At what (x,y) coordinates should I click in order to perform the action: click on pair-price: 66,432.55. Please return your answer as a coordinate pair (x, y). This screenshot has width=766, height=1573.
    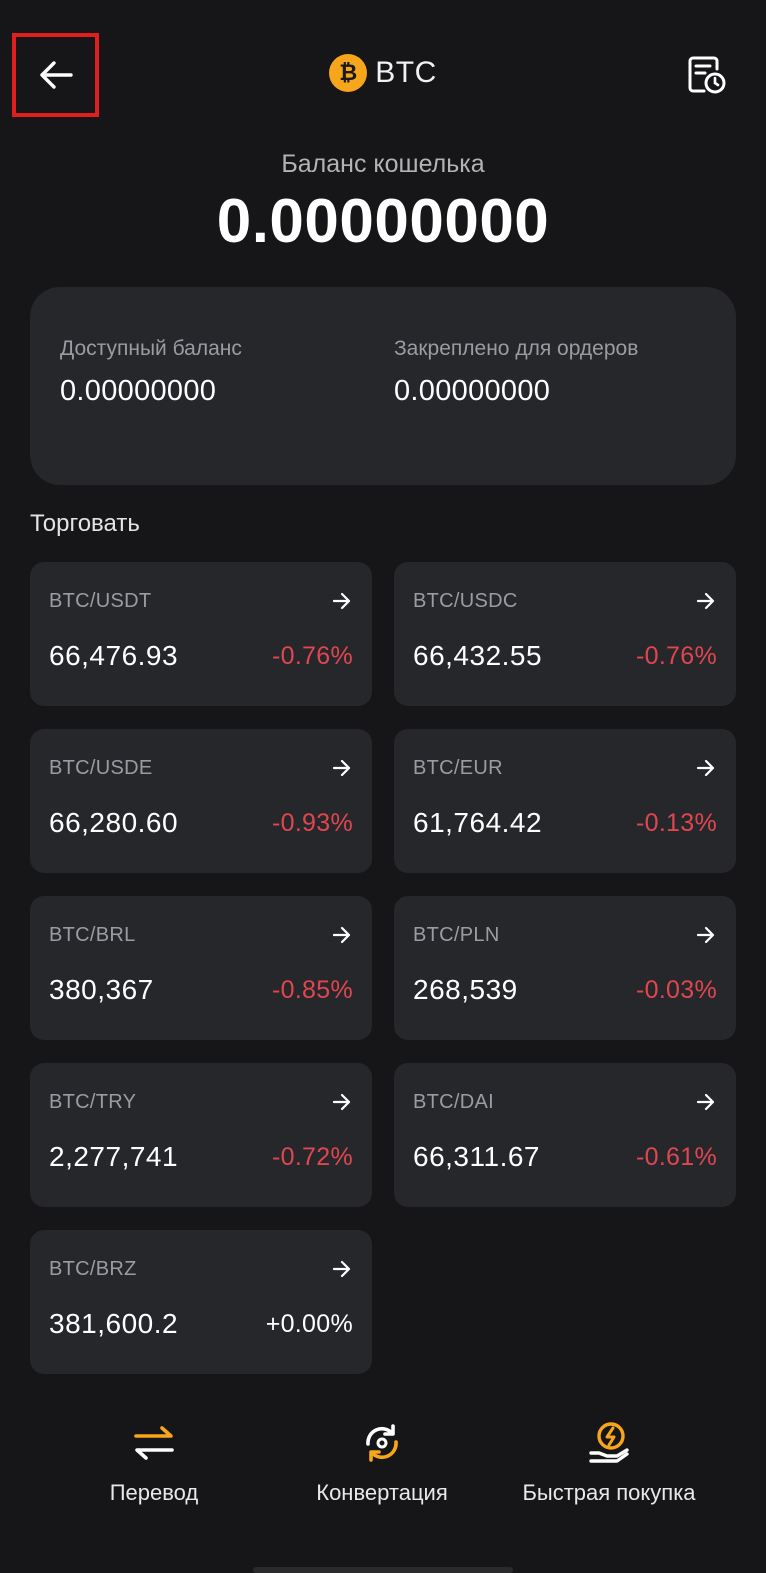
    Looking at the image, I should click on (478, 655).